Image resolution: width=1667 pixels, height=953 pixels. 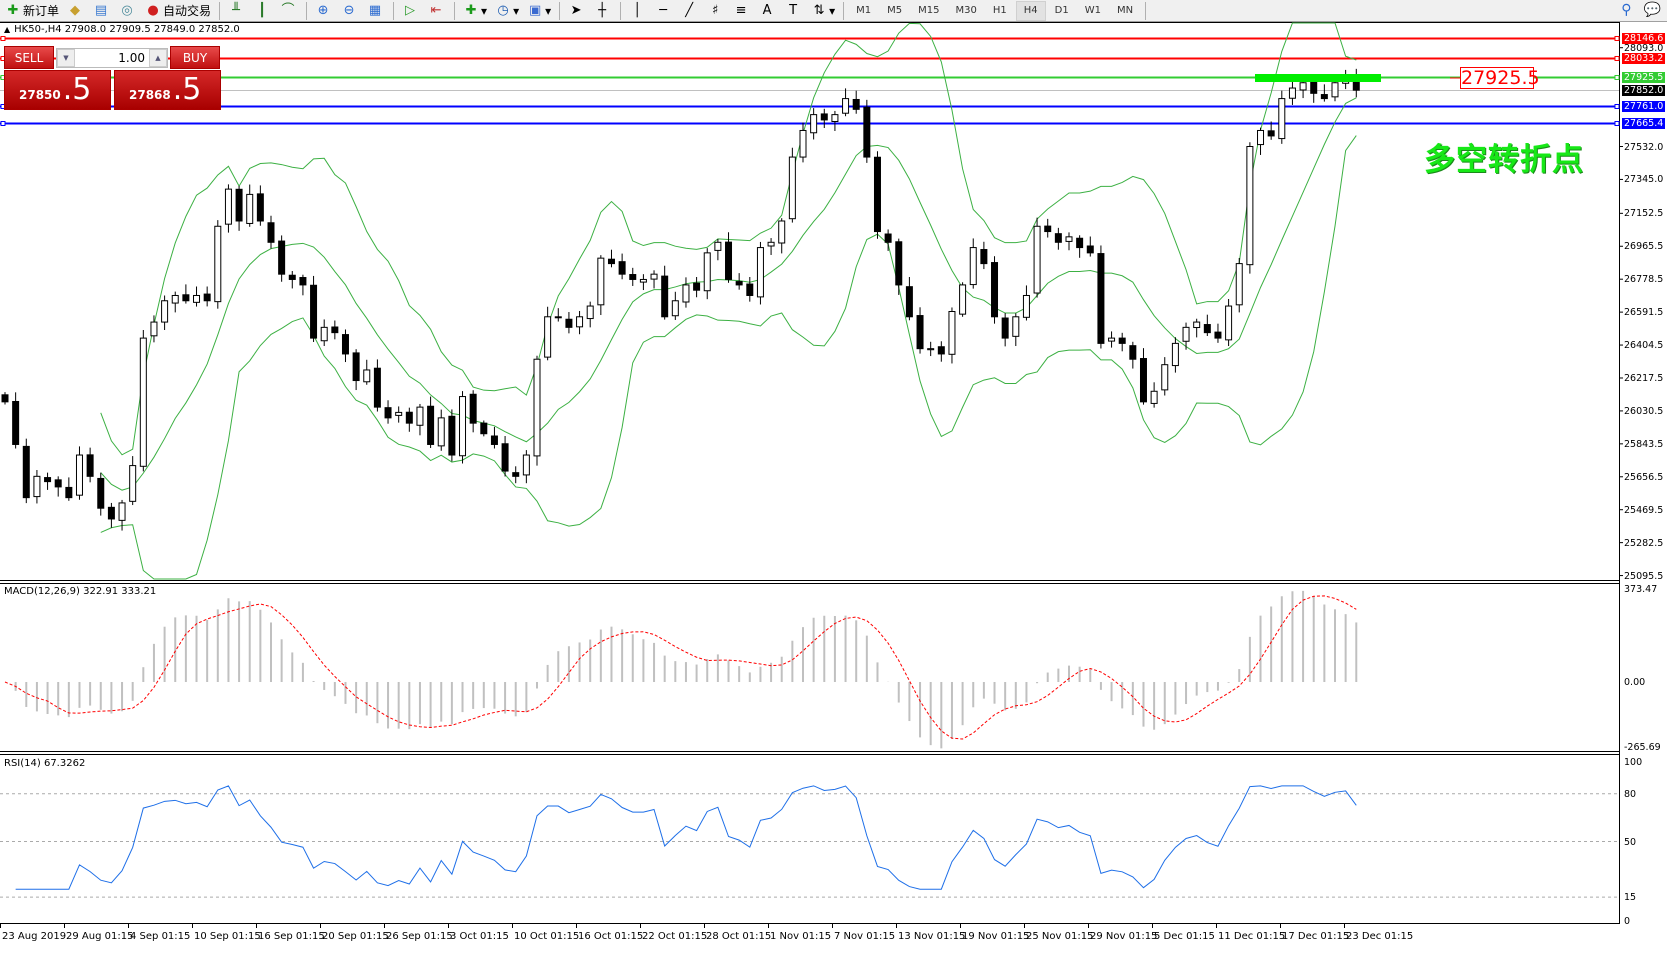 I want to click on zoom-in-button: ⊕, so click(x=324, y=11).